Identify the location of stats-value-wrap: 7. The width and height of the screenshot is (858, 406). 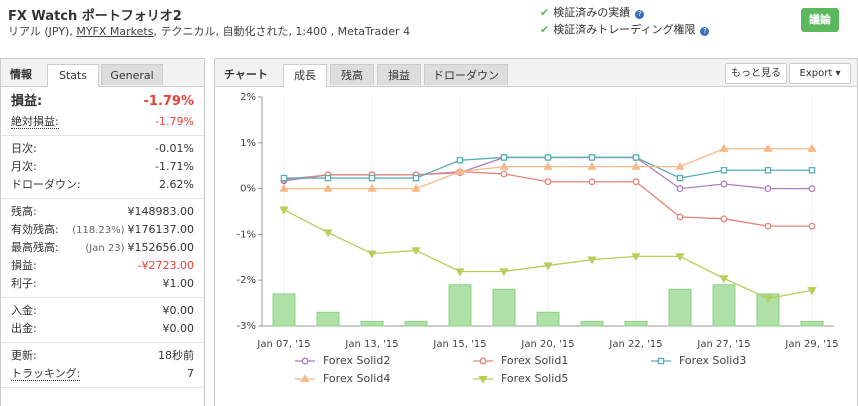
(190, 374).